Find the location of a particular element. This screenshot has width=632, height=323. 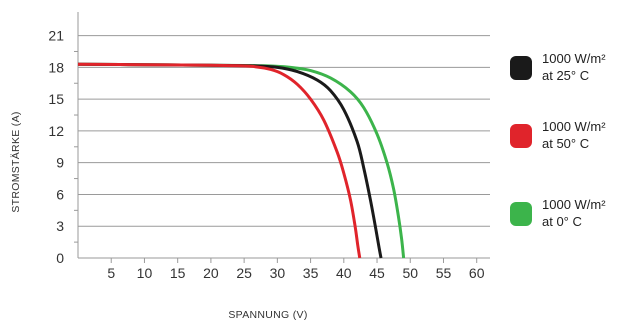

x-tick-label: 20 is located at coordinates (211, 273).